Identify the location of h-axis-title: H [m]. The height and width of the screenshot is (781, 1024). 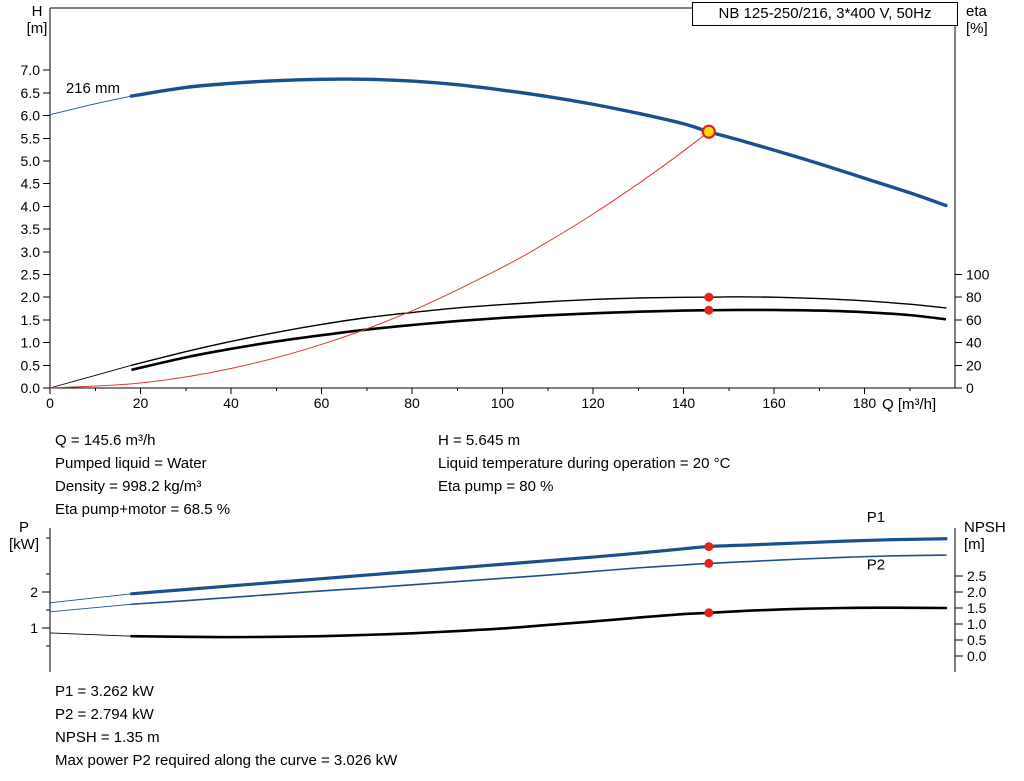
(37, 20).